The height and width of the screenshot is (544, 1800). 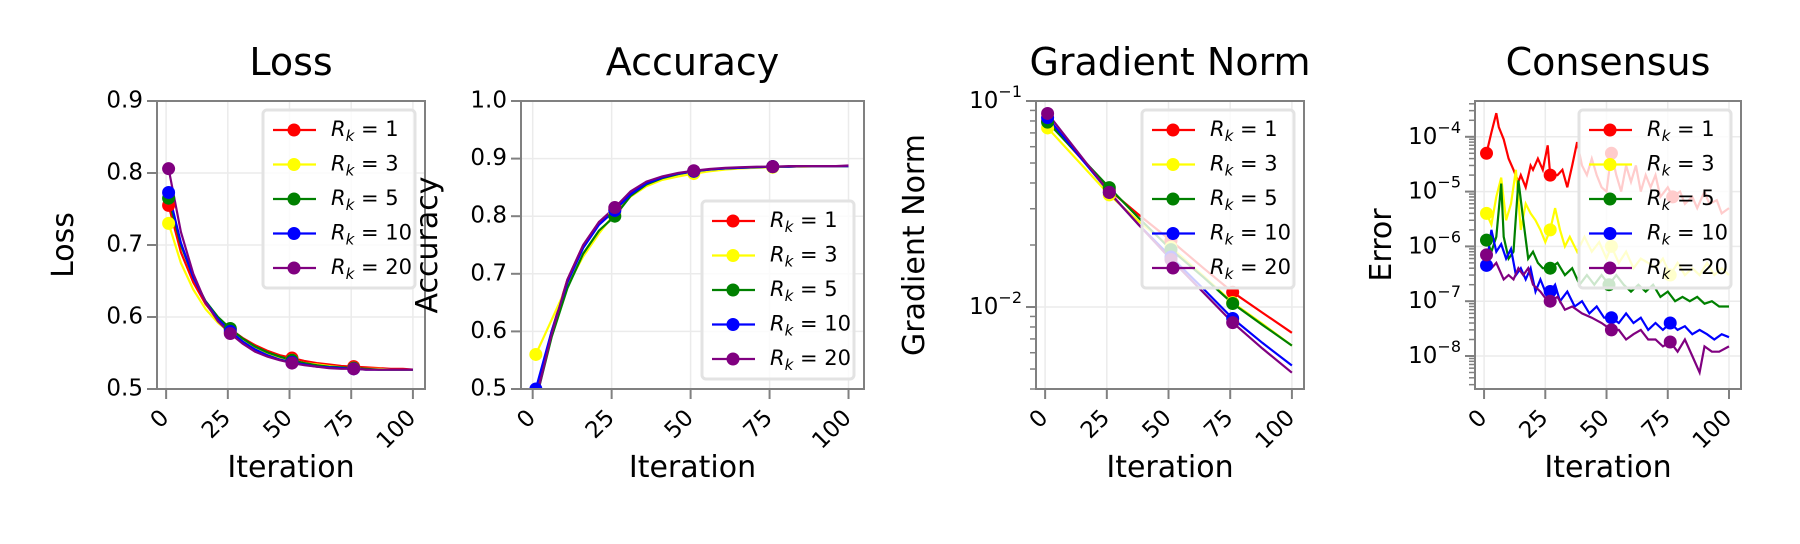 I want to click on legend: Rk = 1 Rk = 3 Rk = 5 Rk = 10 Rk = 20, so click(x=1655, y=199).